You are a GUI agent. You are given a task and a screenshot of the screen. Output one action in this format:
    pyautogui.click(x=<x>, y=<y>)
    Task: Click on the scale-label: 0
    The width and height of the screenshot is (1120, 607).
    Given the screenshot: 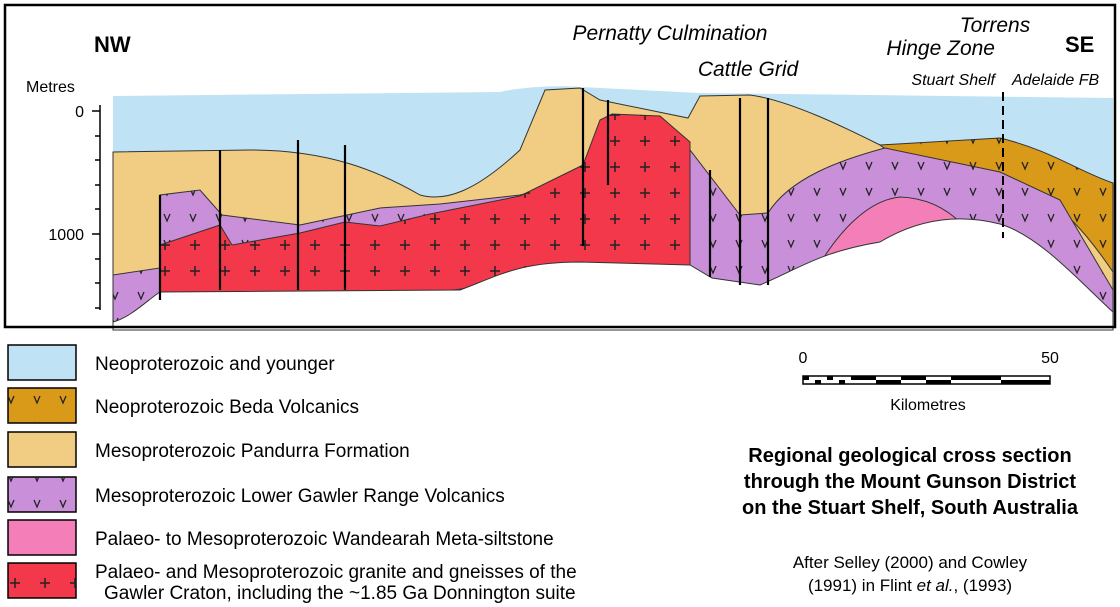 What is the action you would take?
    pyautogui.click(x=803, y=358)
    